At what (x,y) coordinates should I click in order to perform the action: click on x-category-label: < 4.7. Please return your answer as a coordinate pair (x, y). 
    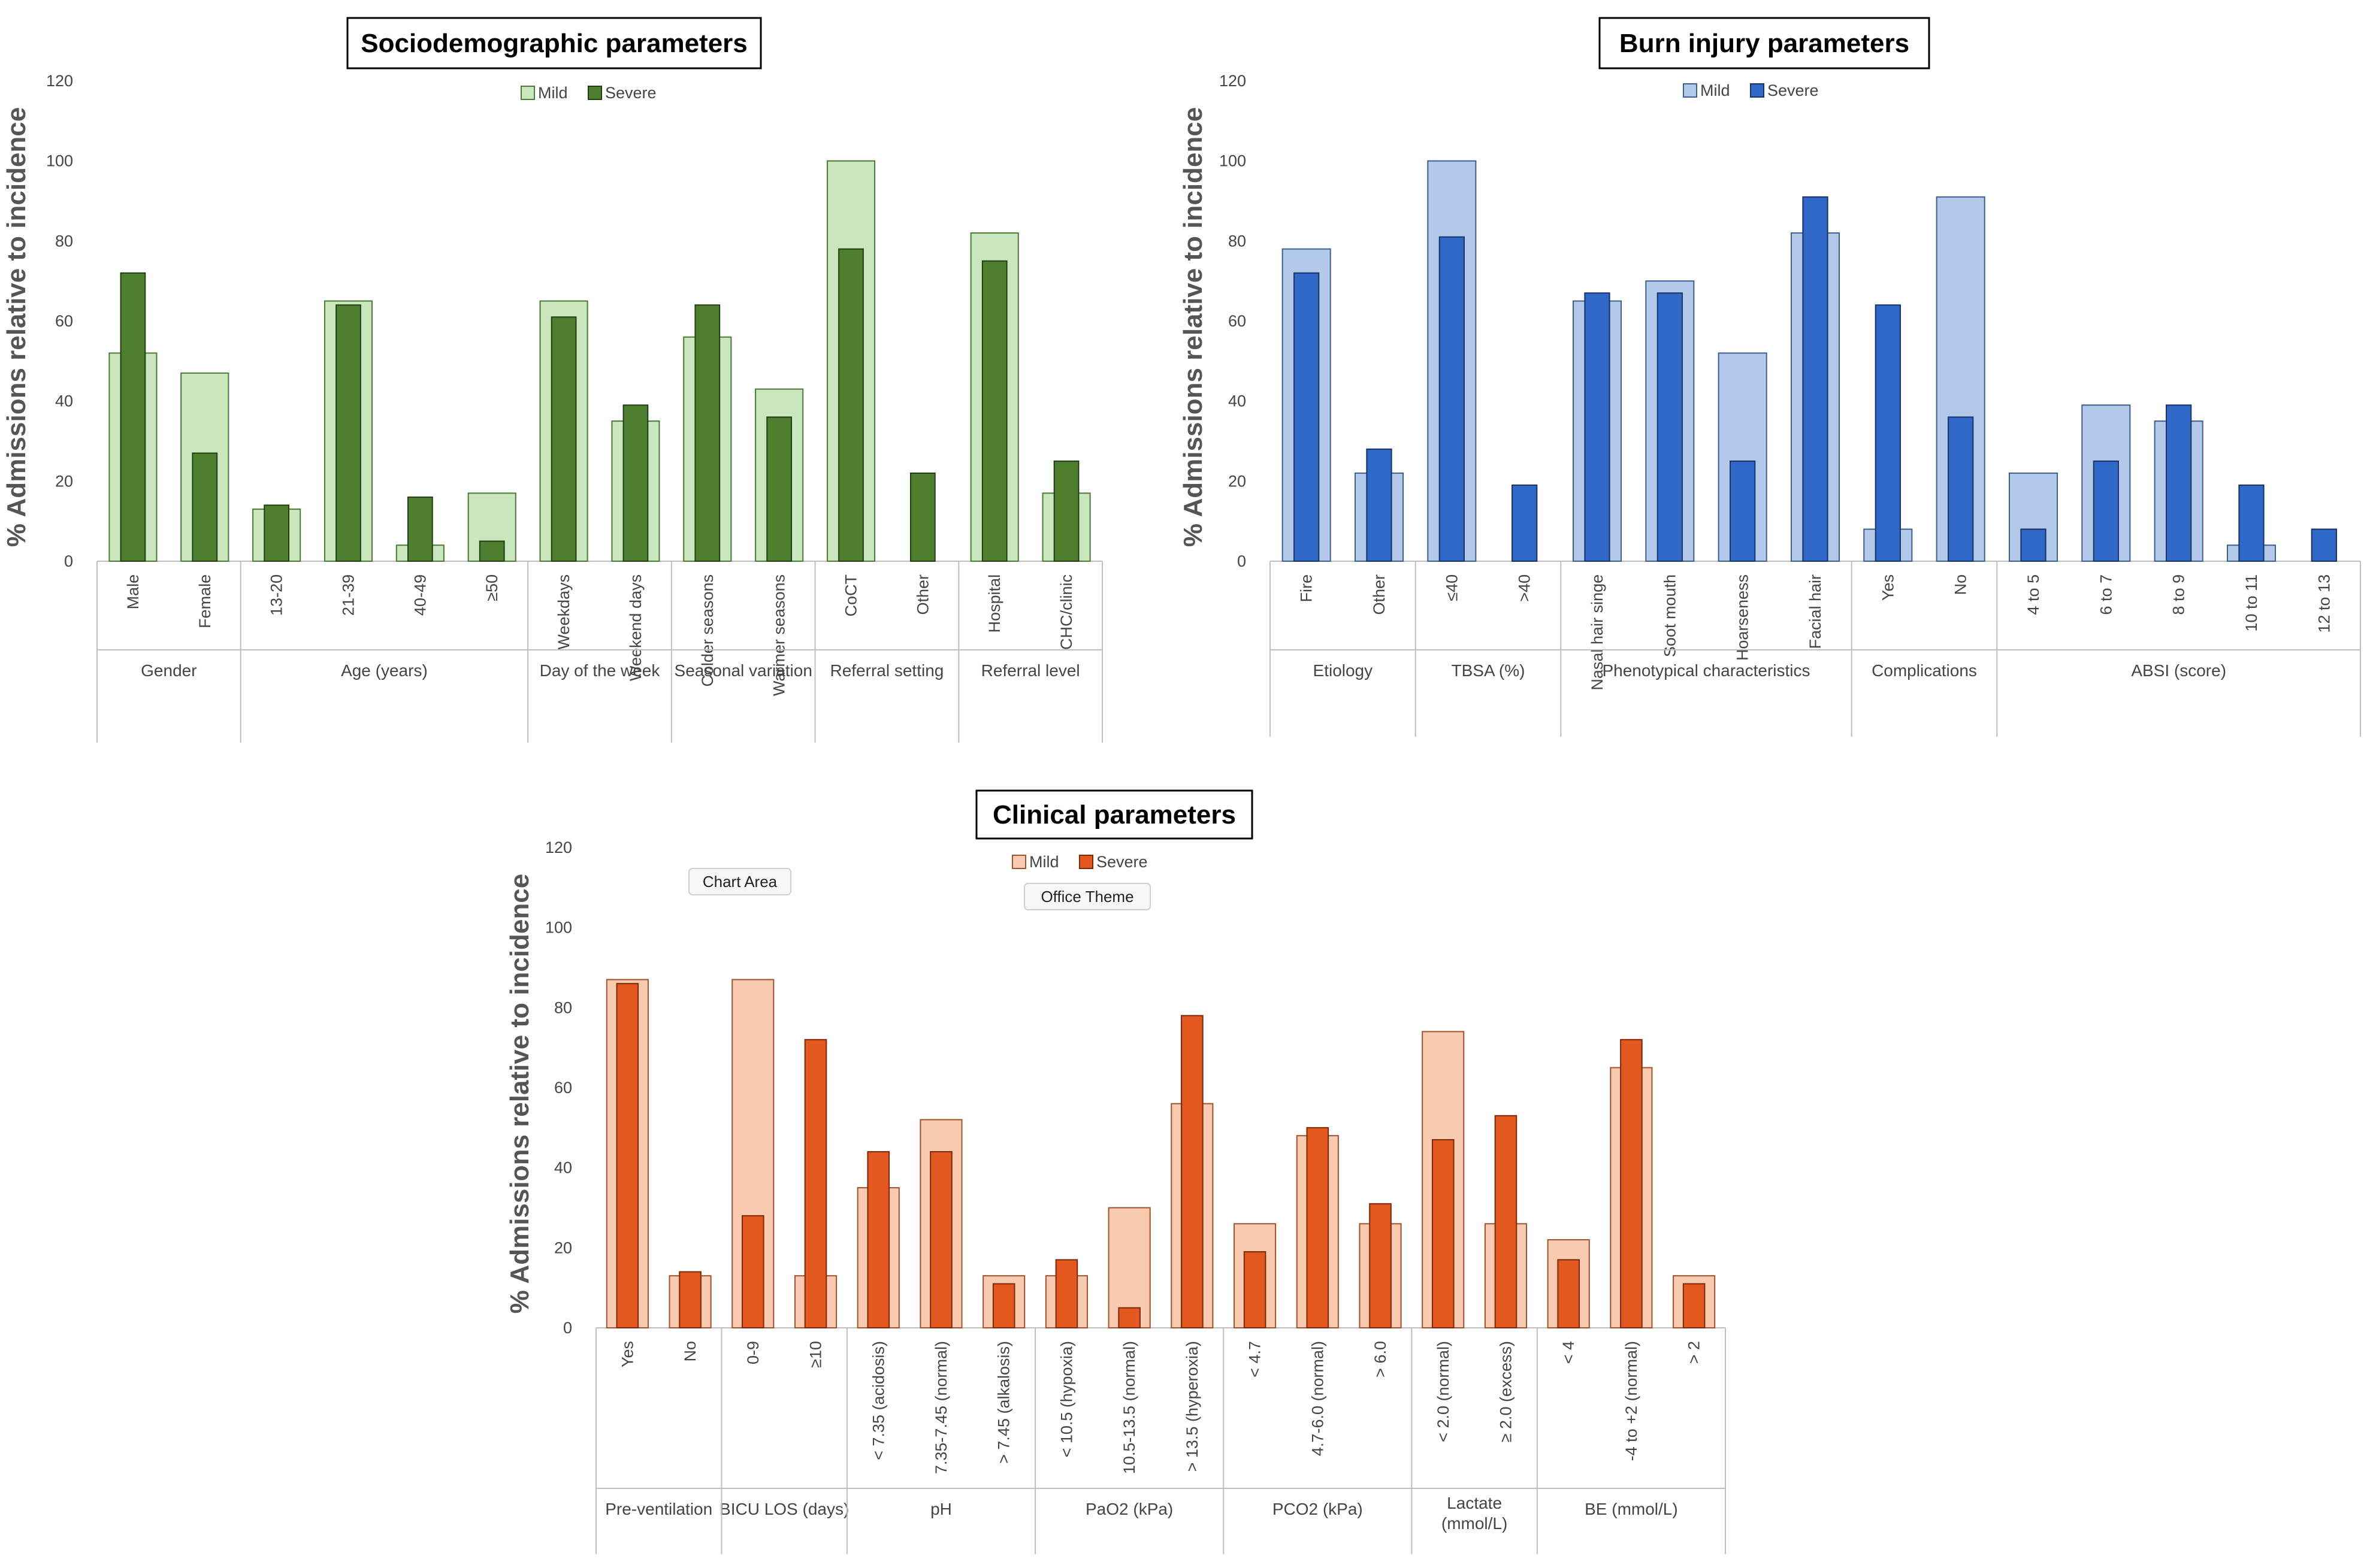
    Looking at the image, I should click on (1255, 1359).